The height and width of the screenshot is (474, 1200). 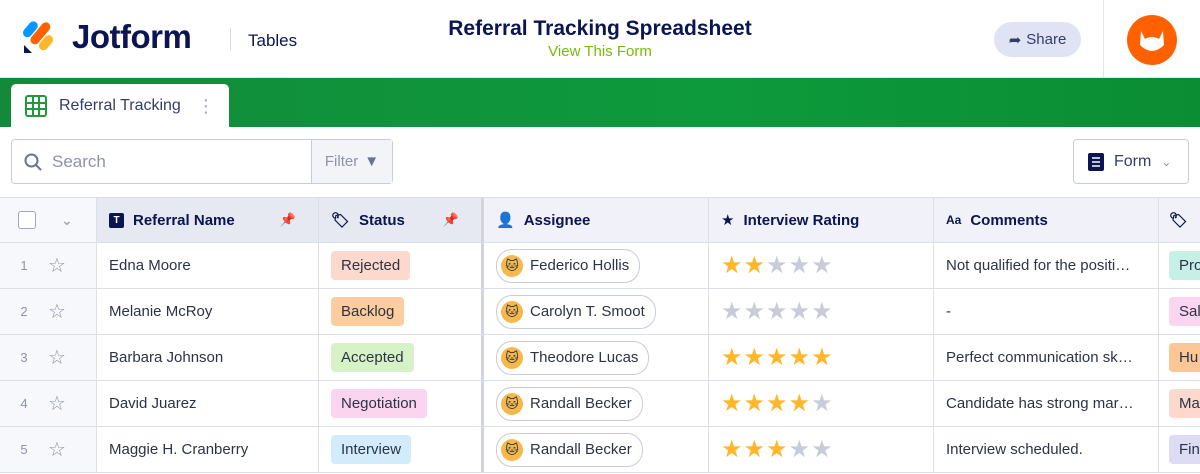 I want to click on row-select-cell: 5 ☆, so click(x=48, y=449).